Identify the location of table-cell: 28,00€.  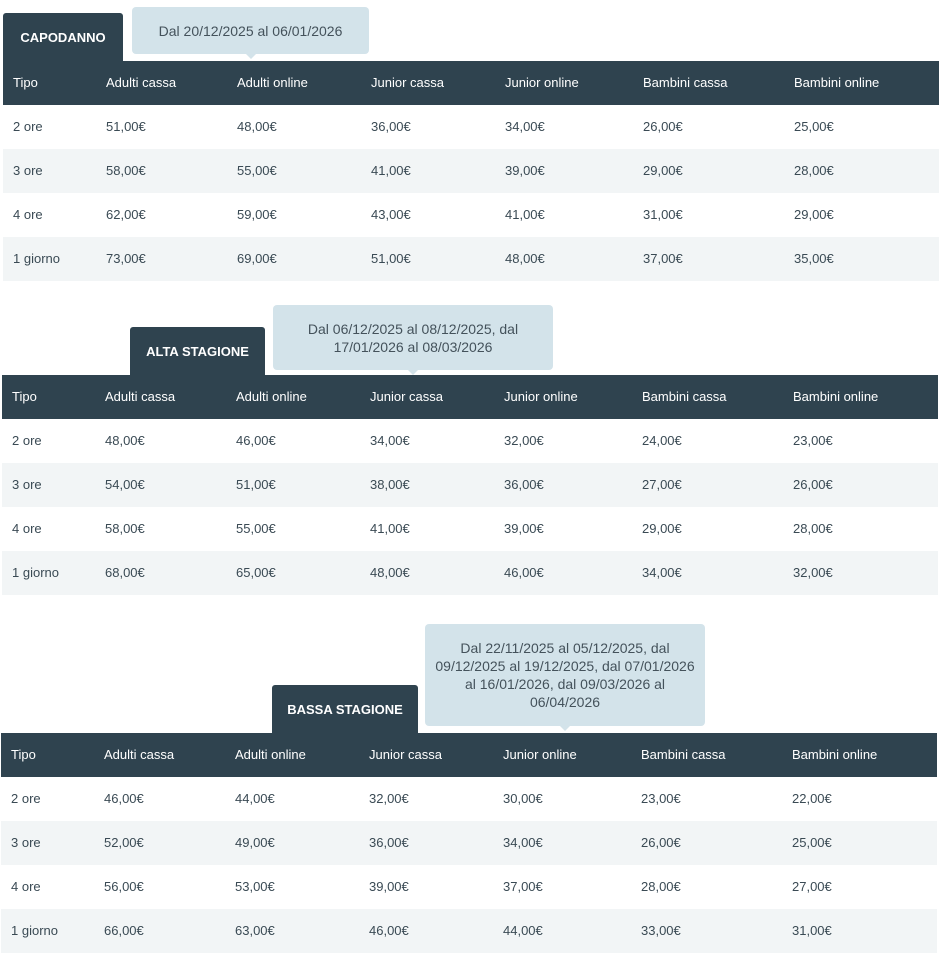
(813, 528).